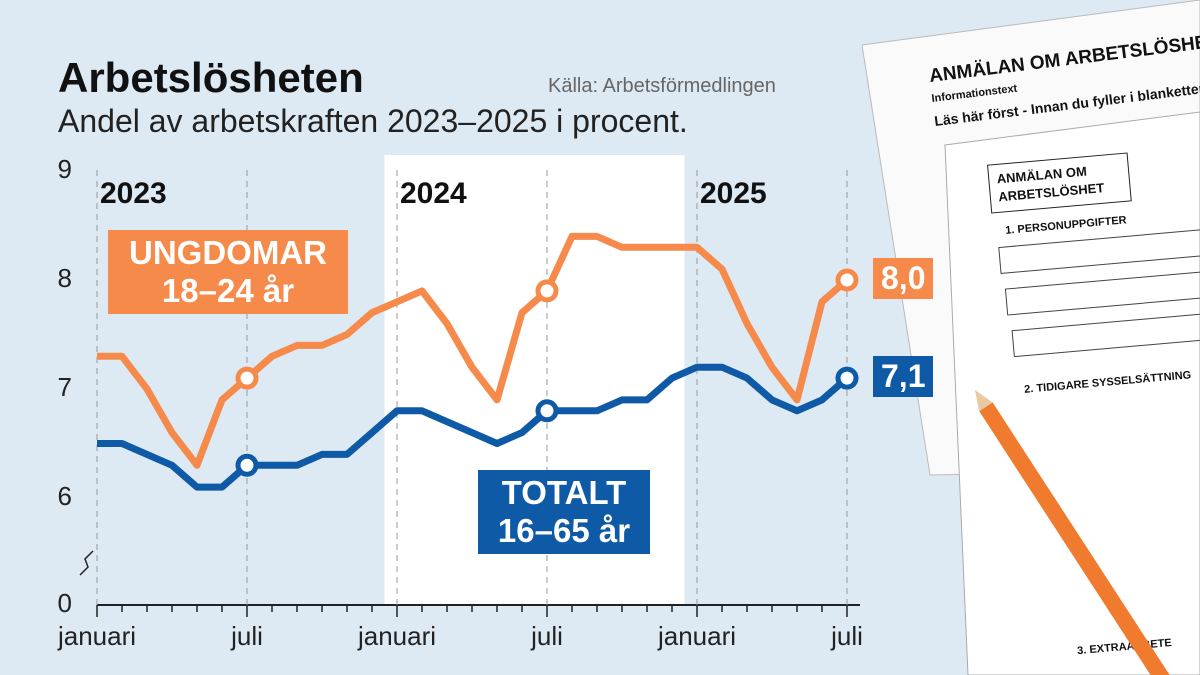 Image resolution: width=1200 pixels, height=675 pixels. What do you see at coordinates (1076, 538) in the screenshot?
I see `pencil-body` at bounding box center [1076, 538].